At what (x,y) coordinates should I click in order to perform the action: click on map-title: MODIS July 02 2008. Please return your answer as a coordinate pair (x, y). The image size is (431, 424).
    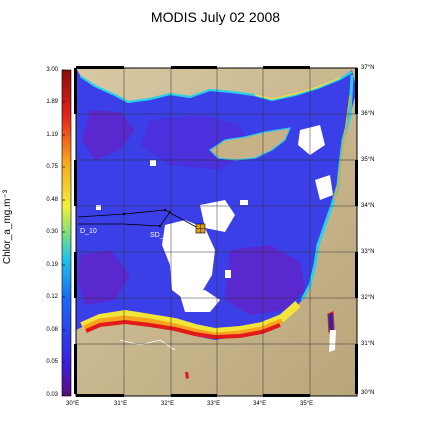
    Looking at the image, I should click on (215, 17).